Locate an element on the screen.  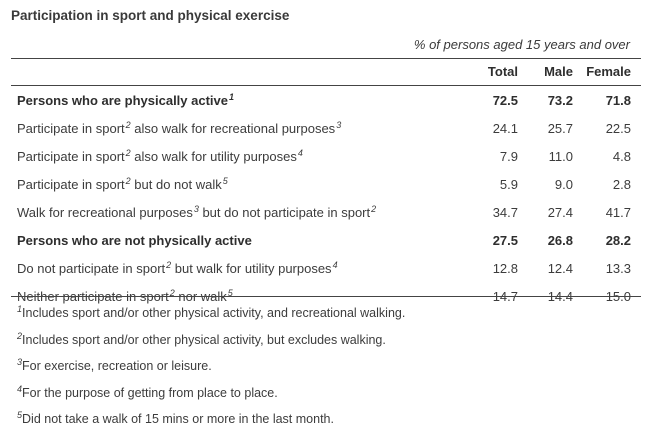
cell-male: 73.2 is located at coordinates (560, 100).